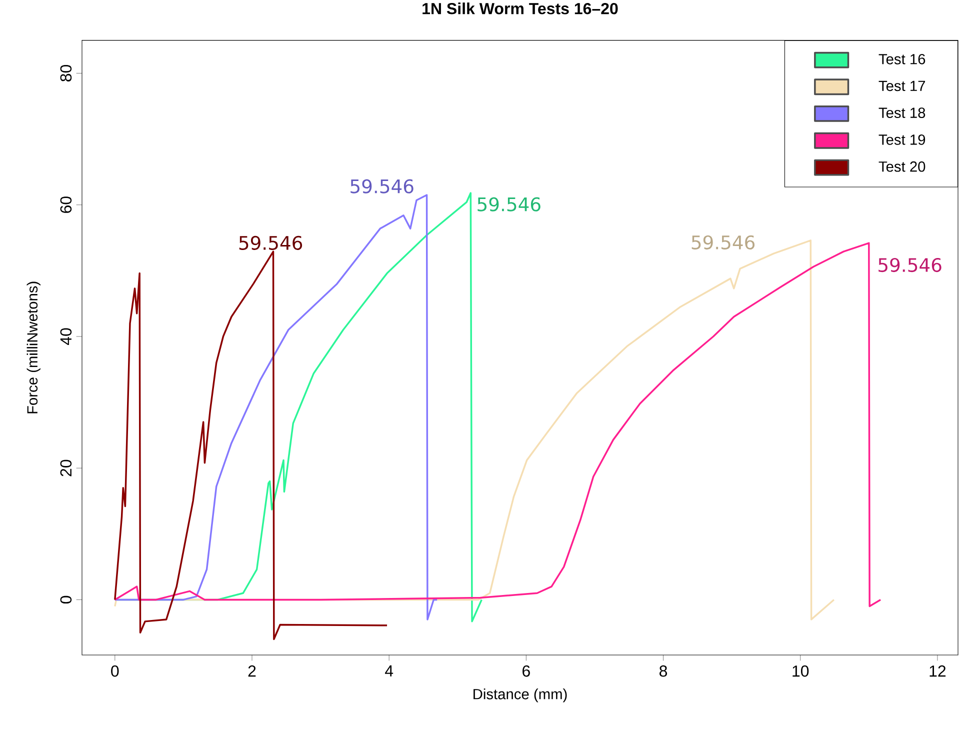  What do you see at coordinates (66, 204) in the screenshot?
I see `y-tick-label: 60` at bounding box center [66, 204].